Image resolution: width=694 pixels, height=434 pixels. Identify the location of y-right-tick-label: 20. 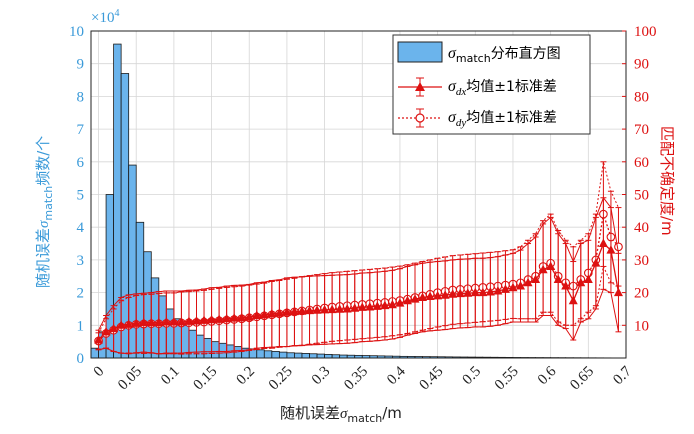
(641, 294).